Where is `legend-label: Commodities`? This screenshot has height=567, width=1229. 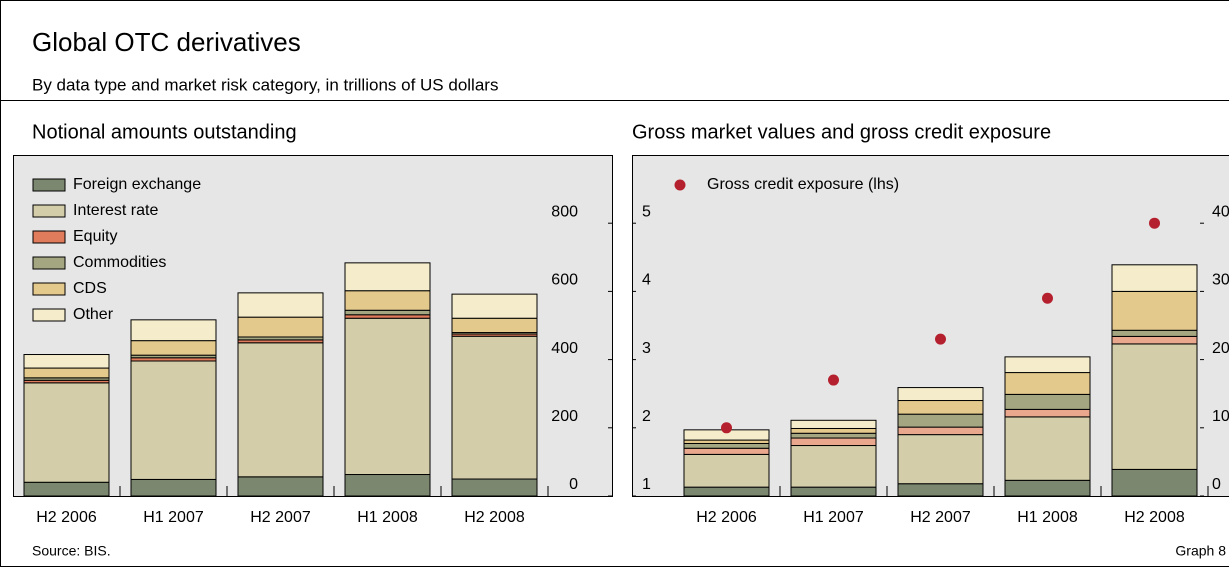
legend-label: Commodities is located at coordinates (119, 262).